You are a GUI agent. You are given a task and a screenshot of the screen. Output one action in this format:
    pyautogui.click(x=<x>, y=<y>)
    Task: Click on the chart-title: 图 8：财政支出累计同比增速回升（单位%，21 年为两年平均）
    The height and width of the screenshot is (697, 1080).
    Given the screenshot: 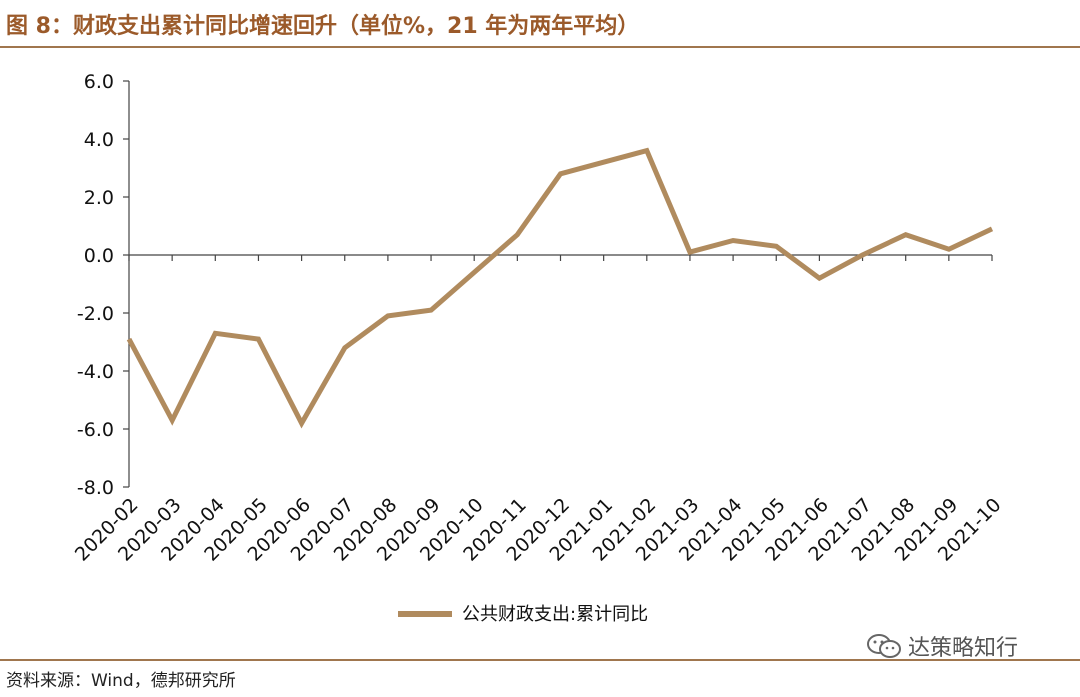 What is the action you would take?
    pyautogui.click(x=323, y=26)
    